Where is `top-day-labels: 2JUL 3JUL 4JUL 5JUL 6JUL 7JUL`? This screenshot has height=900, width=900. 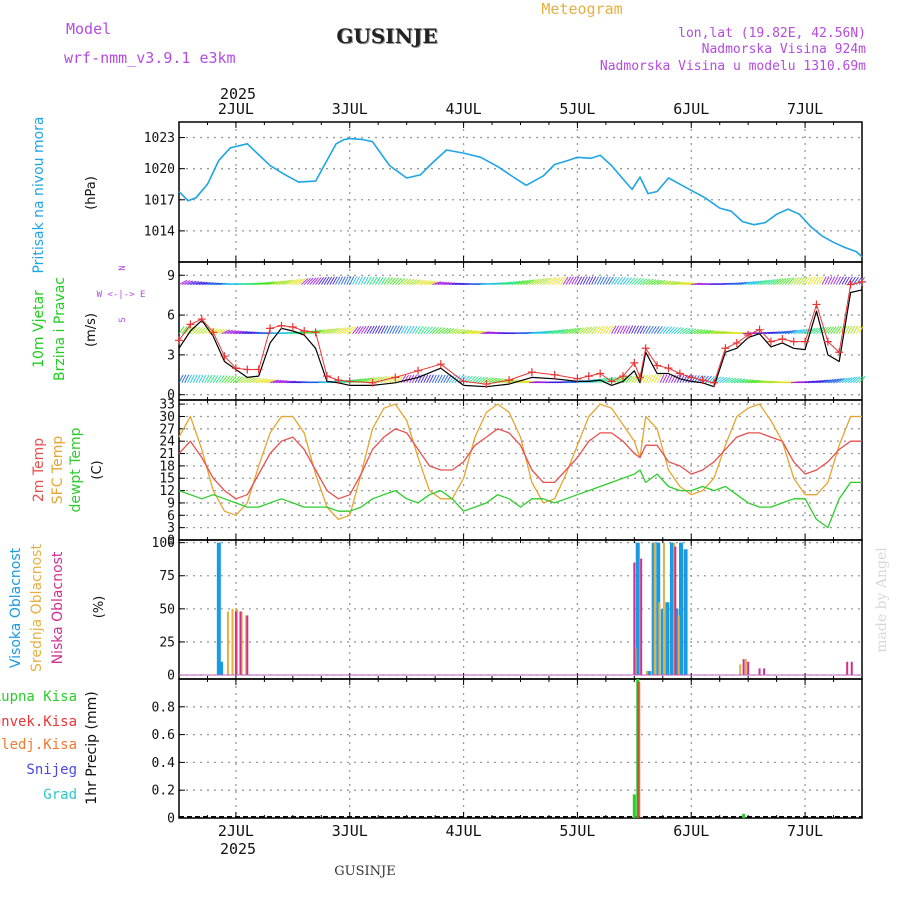
top-day-labels: 2JUL 3JUL 4JUL 5JUL 6JUL 7JUL is located at coordinates (520, 109).